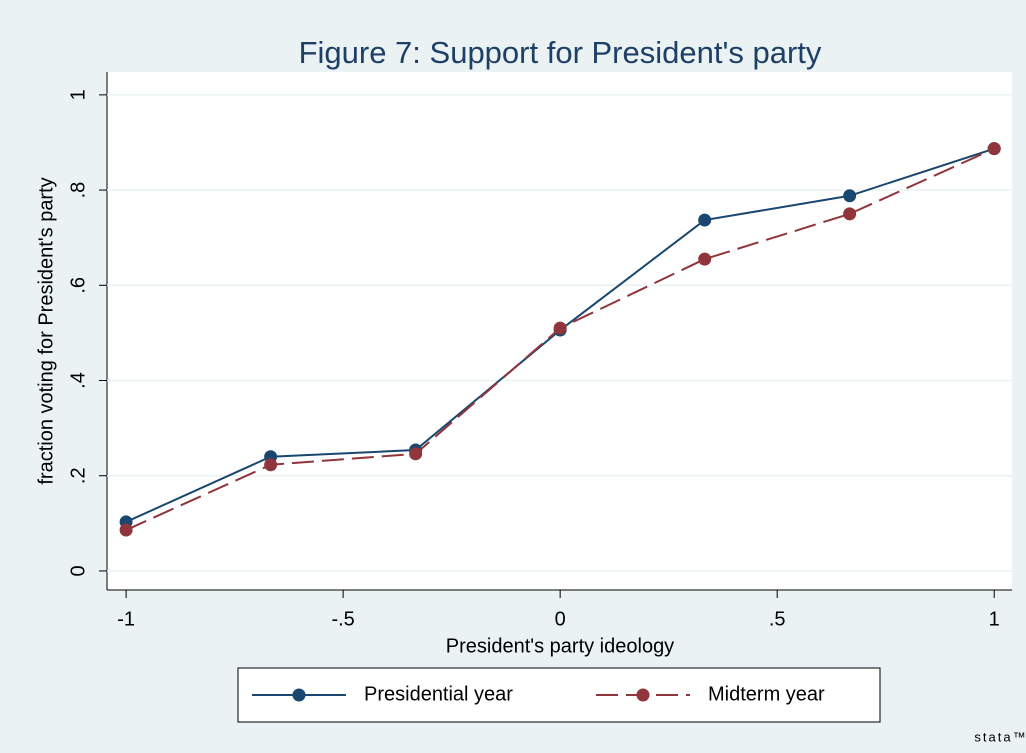 This screenshot has height=753, width=1026. Describe the element at coordinates (78, 475) in the screenshot. I see `y-tick-label: .2` at that location.